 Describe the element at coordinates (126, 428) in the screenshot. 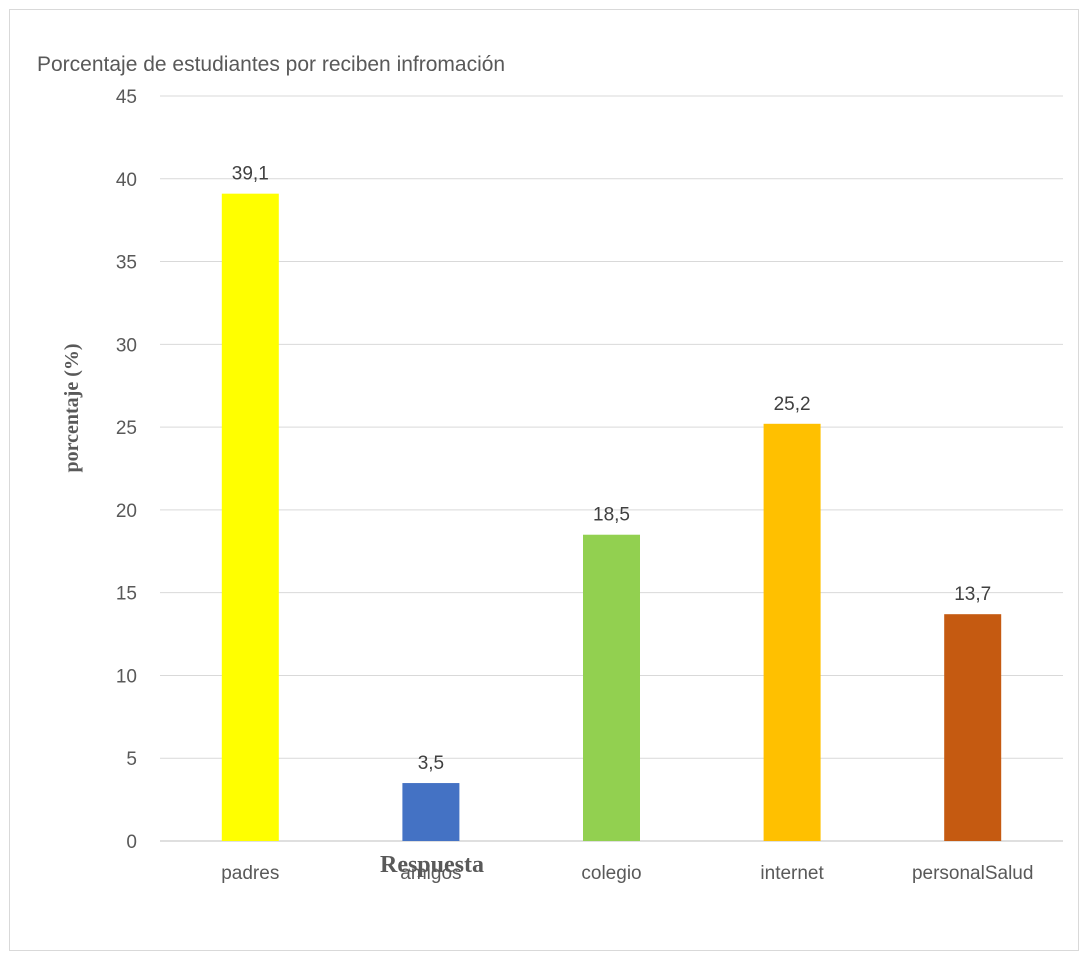

I see `y-tick-label: 25` at that location.